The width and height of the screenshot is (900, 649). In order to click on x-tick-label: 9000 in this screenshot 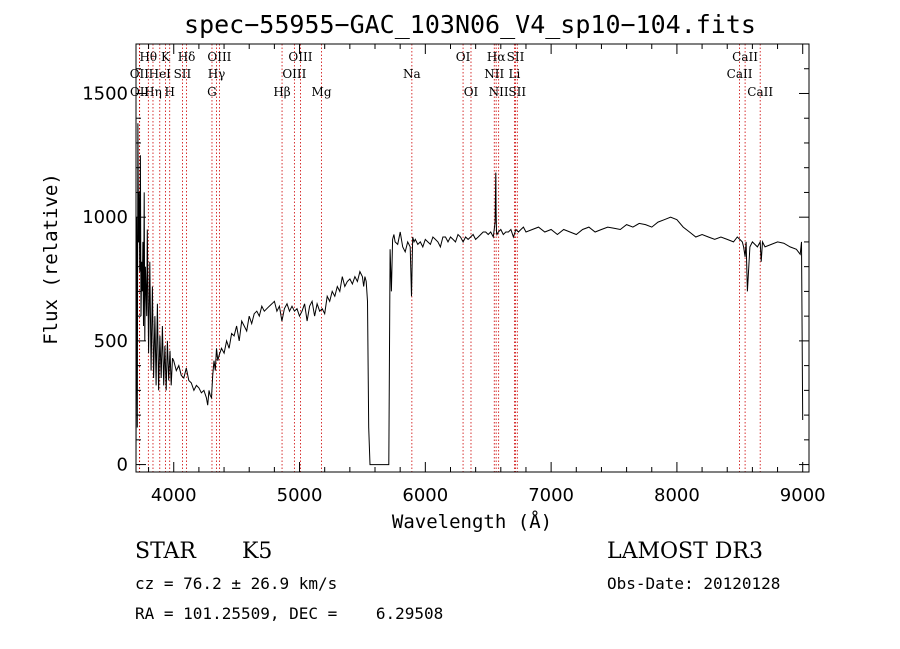, I will do `click(803, 495)`.